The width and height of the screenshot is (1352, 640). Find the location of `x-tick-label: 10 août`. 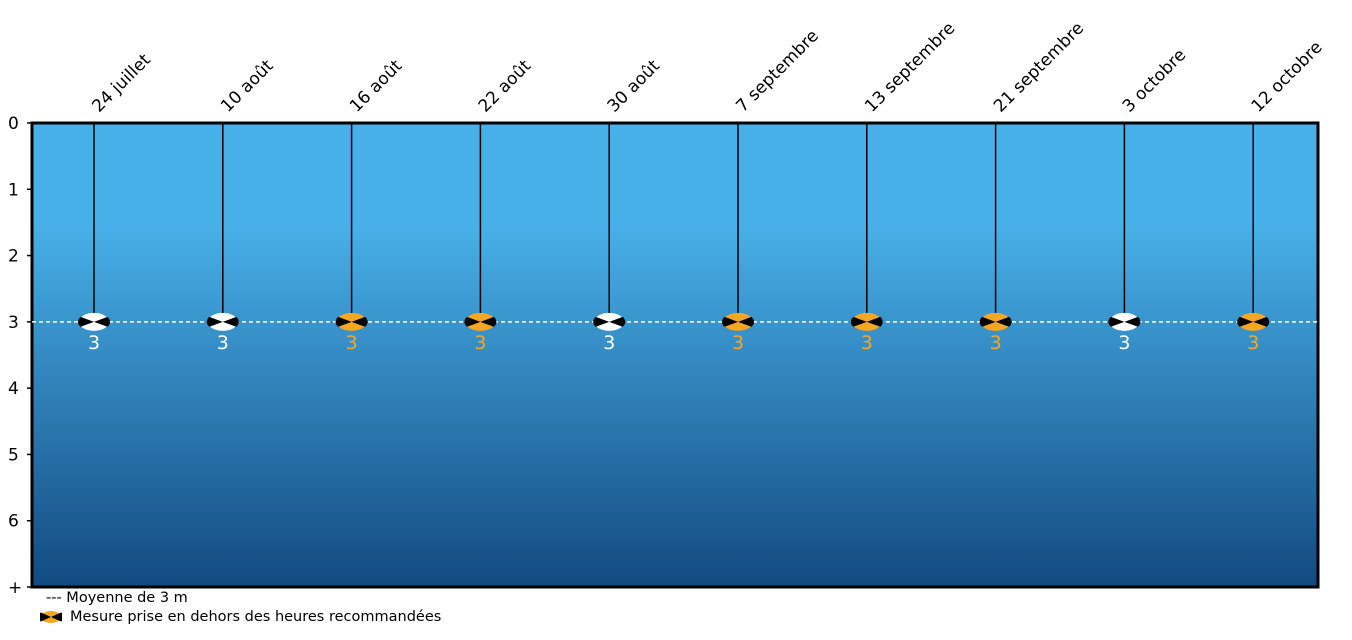

x-tick-label: 10 août is located at coordinates (247, 86).